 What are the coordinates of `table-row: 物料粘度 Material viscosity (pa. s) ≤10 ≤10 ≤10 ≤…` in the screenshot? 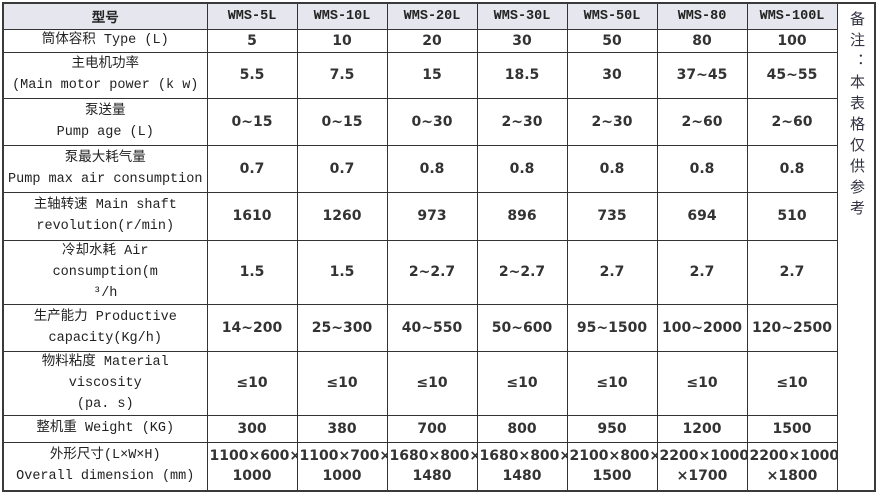 It's located at (438, 383).